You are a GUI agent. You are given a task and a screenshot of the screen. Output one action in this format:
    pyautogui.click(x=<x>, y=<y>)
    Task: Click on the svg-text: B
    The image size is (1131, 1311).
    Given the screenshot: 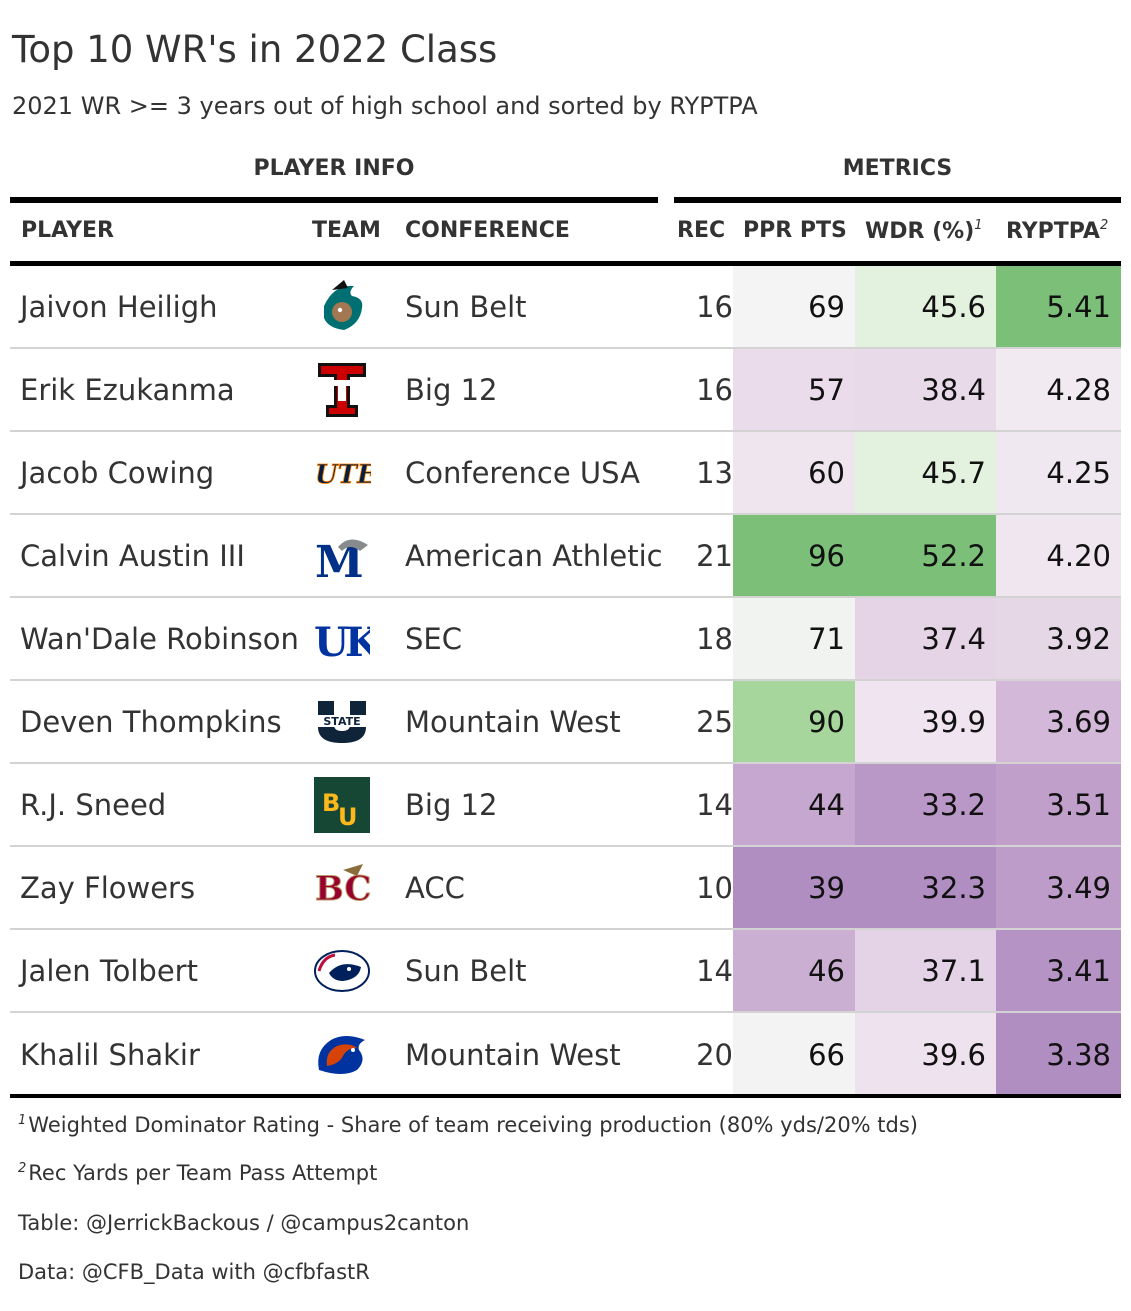 What is the action you would take?
    pyautogui.click(x=331, y=803)
    